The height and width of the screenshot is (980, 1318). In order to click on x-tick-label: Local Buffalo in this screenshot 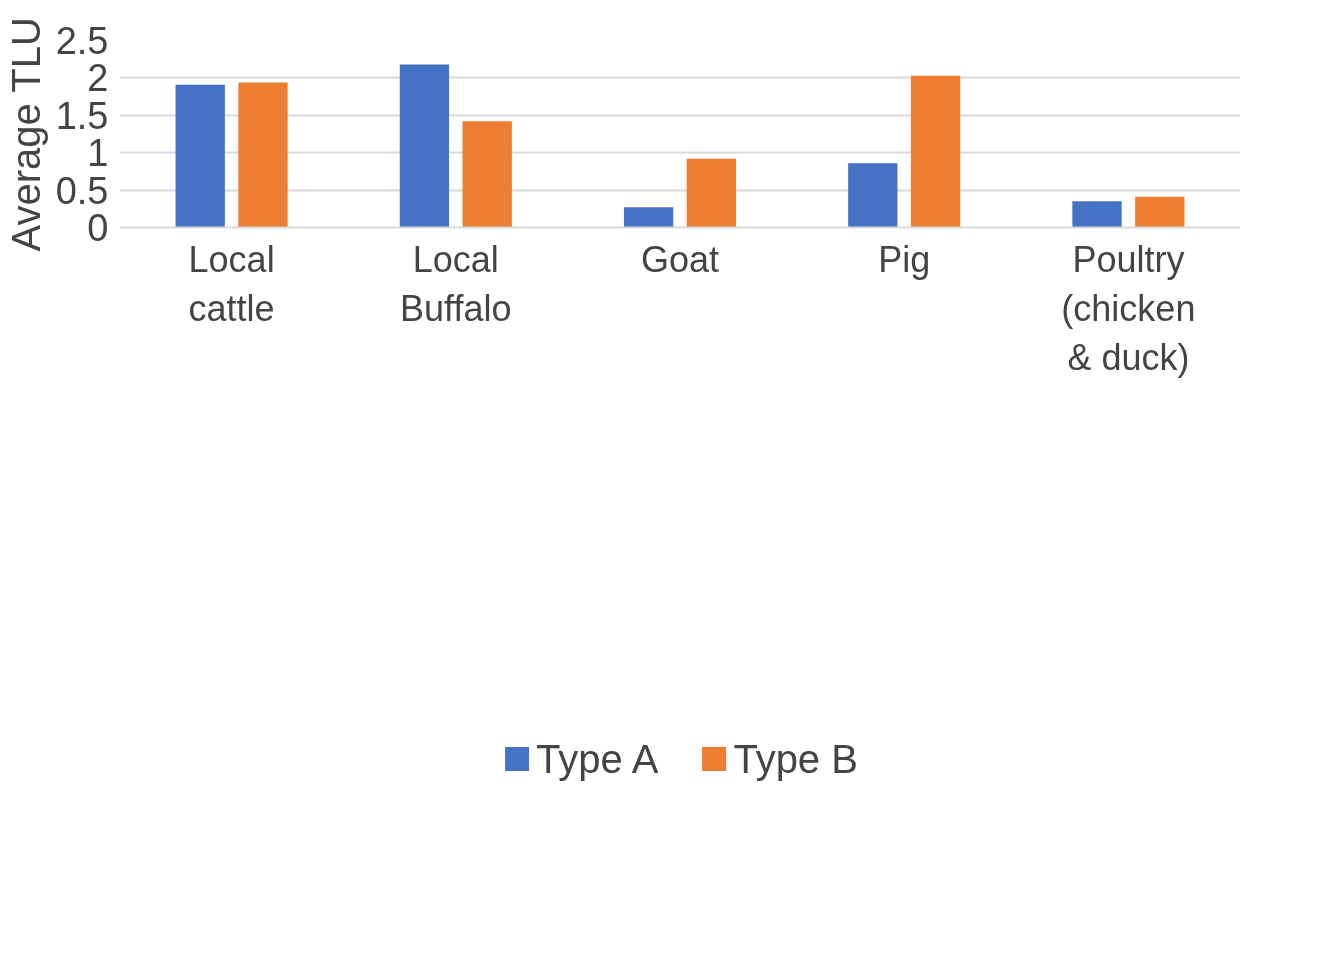, I will do `click(456, 283)`.